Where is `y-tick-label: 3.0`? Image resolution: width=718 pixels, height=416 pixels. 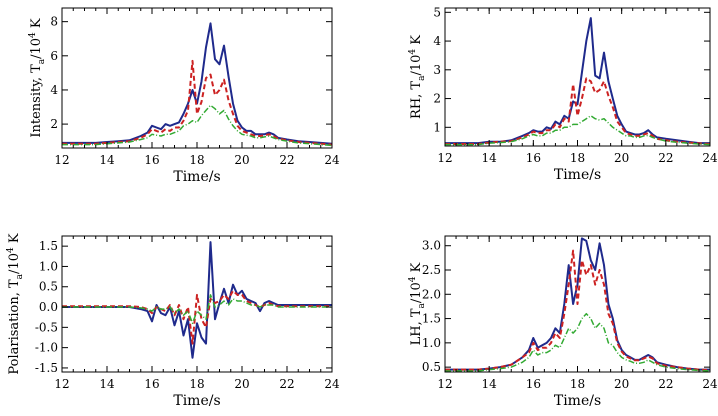
y-tick-label: 3.0 is located at coordinates (431, 246).